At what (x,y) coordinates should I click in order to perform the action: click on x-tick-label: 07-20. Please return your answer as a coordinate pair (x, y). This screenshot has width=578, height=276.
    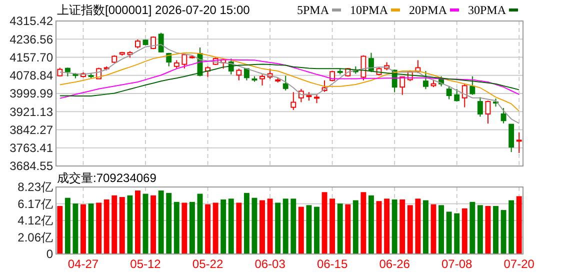
    Looking at the image, I should click on (519, 264).